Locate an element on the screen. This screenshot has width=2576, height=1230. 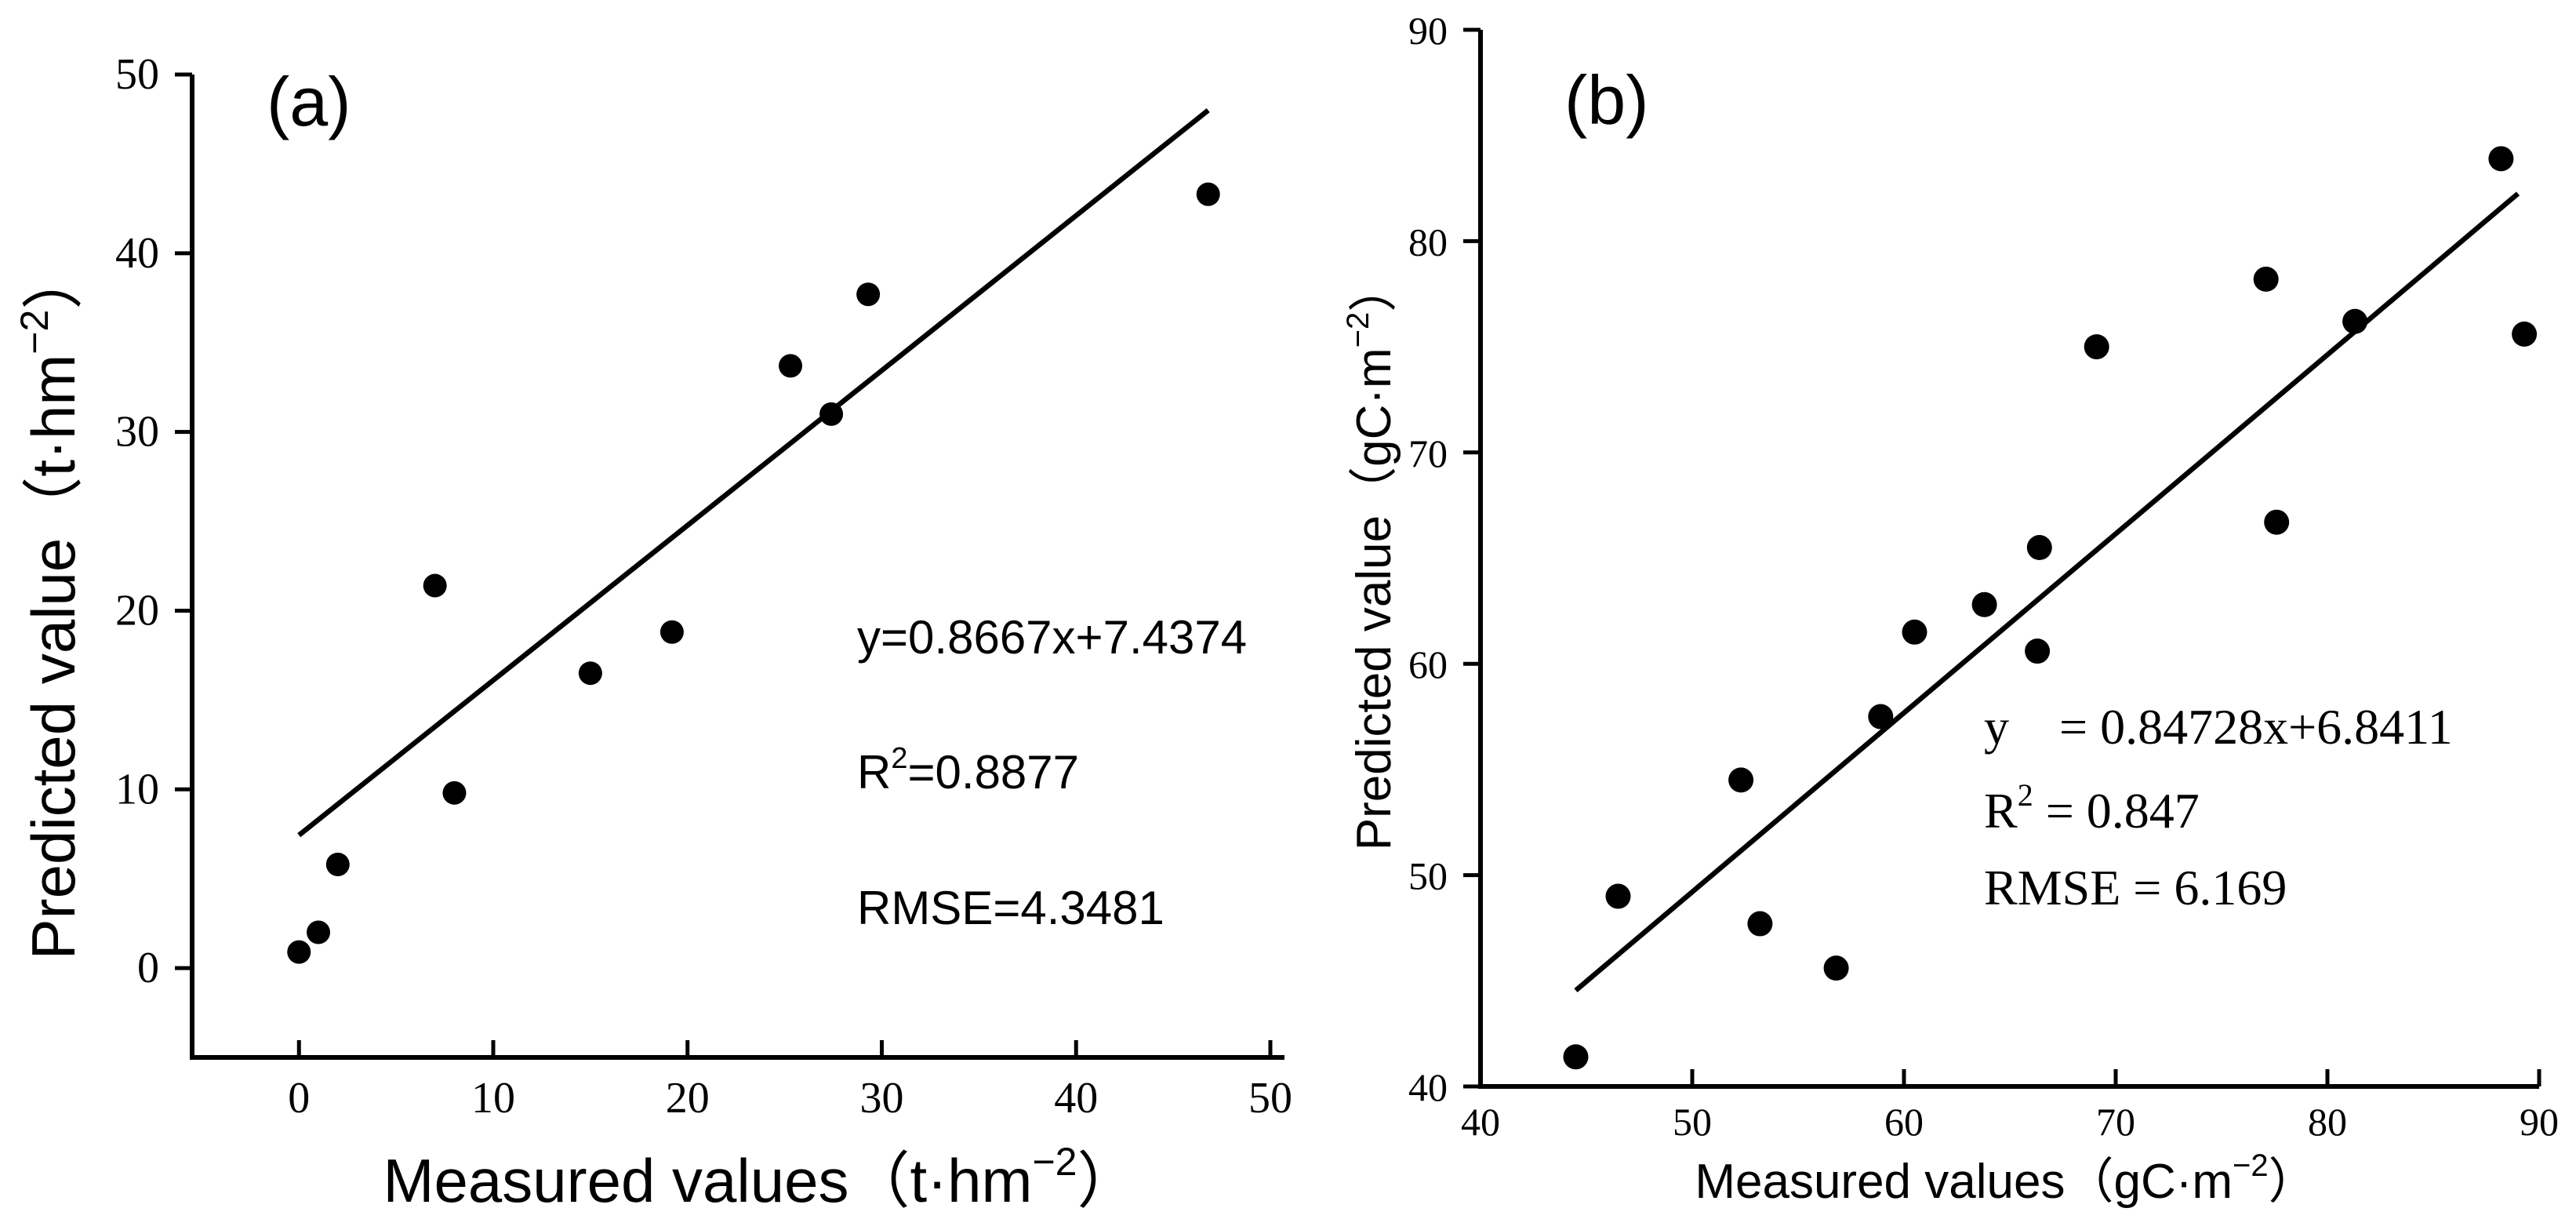
panel-b-rmse: RMSE = 6.169 is located at coordinates (2135, 888).